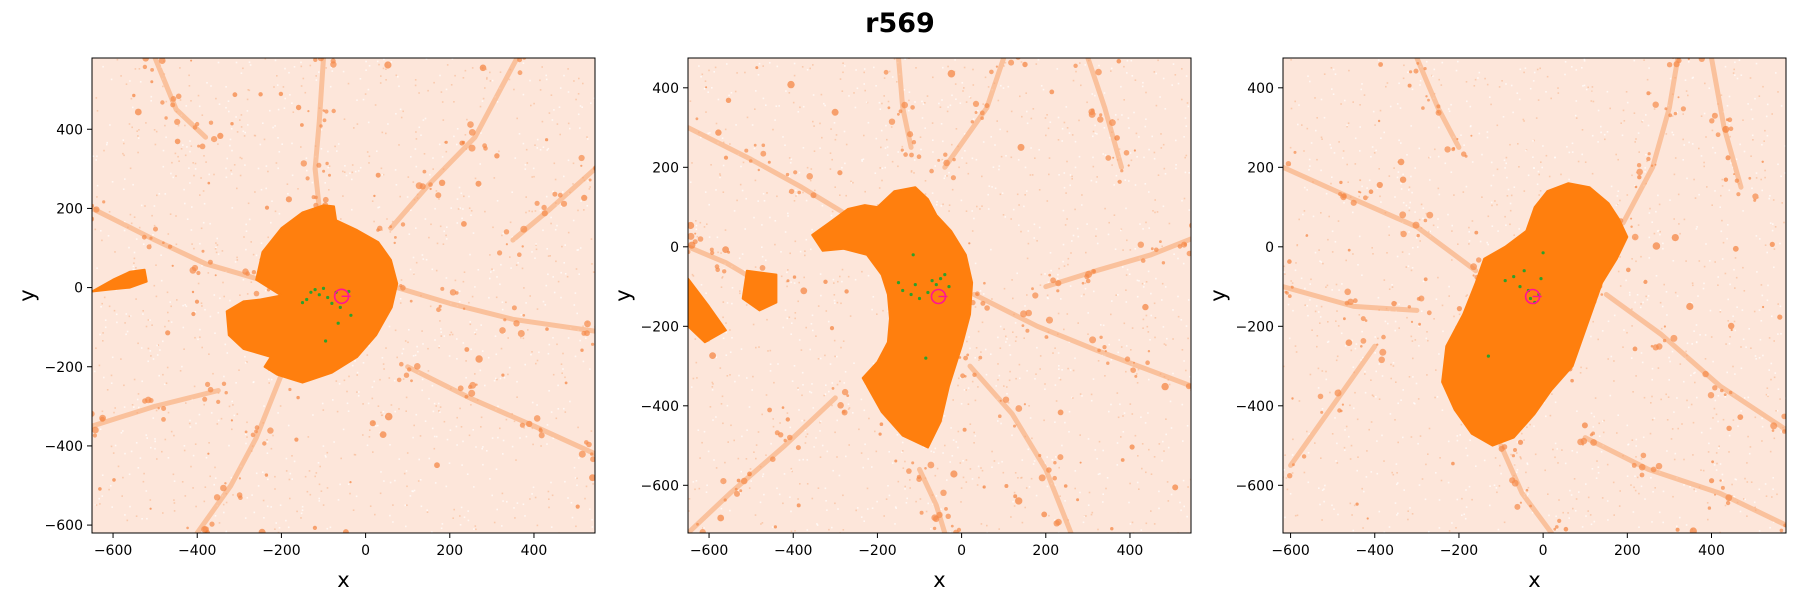 The height and width of the screenshot is (600, 1800). I want to click on x-tick-label: 200, so click(1627, 551).